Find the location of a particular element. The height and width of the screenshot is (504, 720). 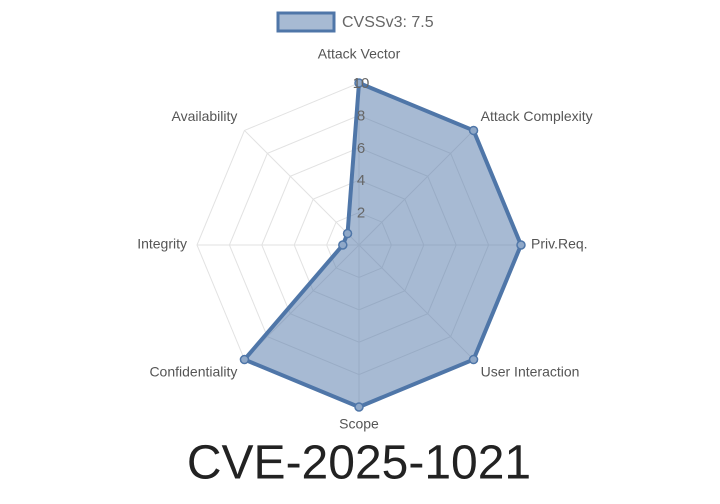

axis-label: Attack Complexity is located at coordinates (537, 116).